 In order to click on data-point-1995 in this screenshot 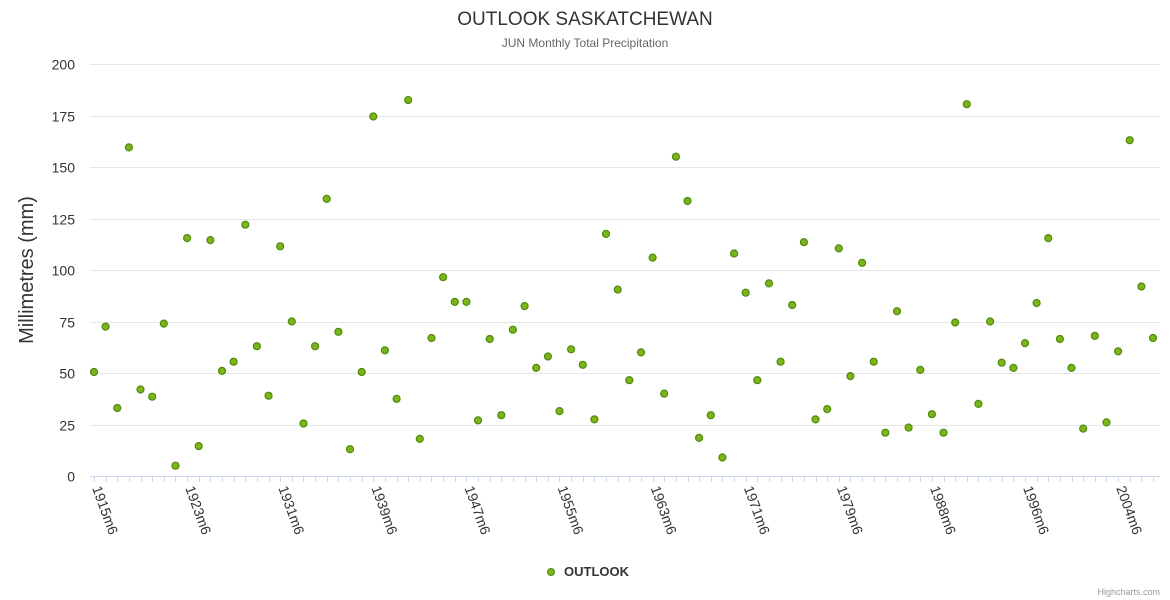, I will do `click(1025, 343)`.